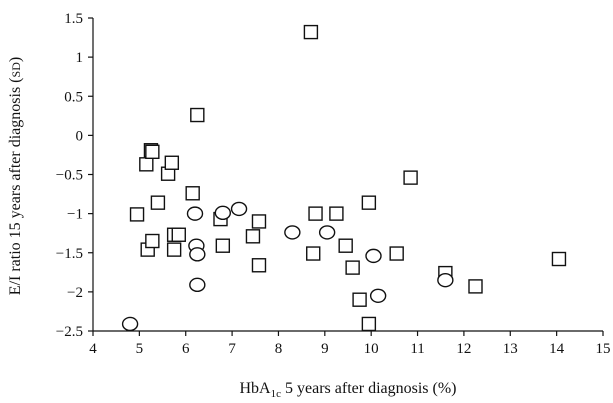 This screenshot has height=403, width=613. Describe the element at coordinates (69, 176) in the screenshot. I see `y-tick-label: −0.5` at that location.